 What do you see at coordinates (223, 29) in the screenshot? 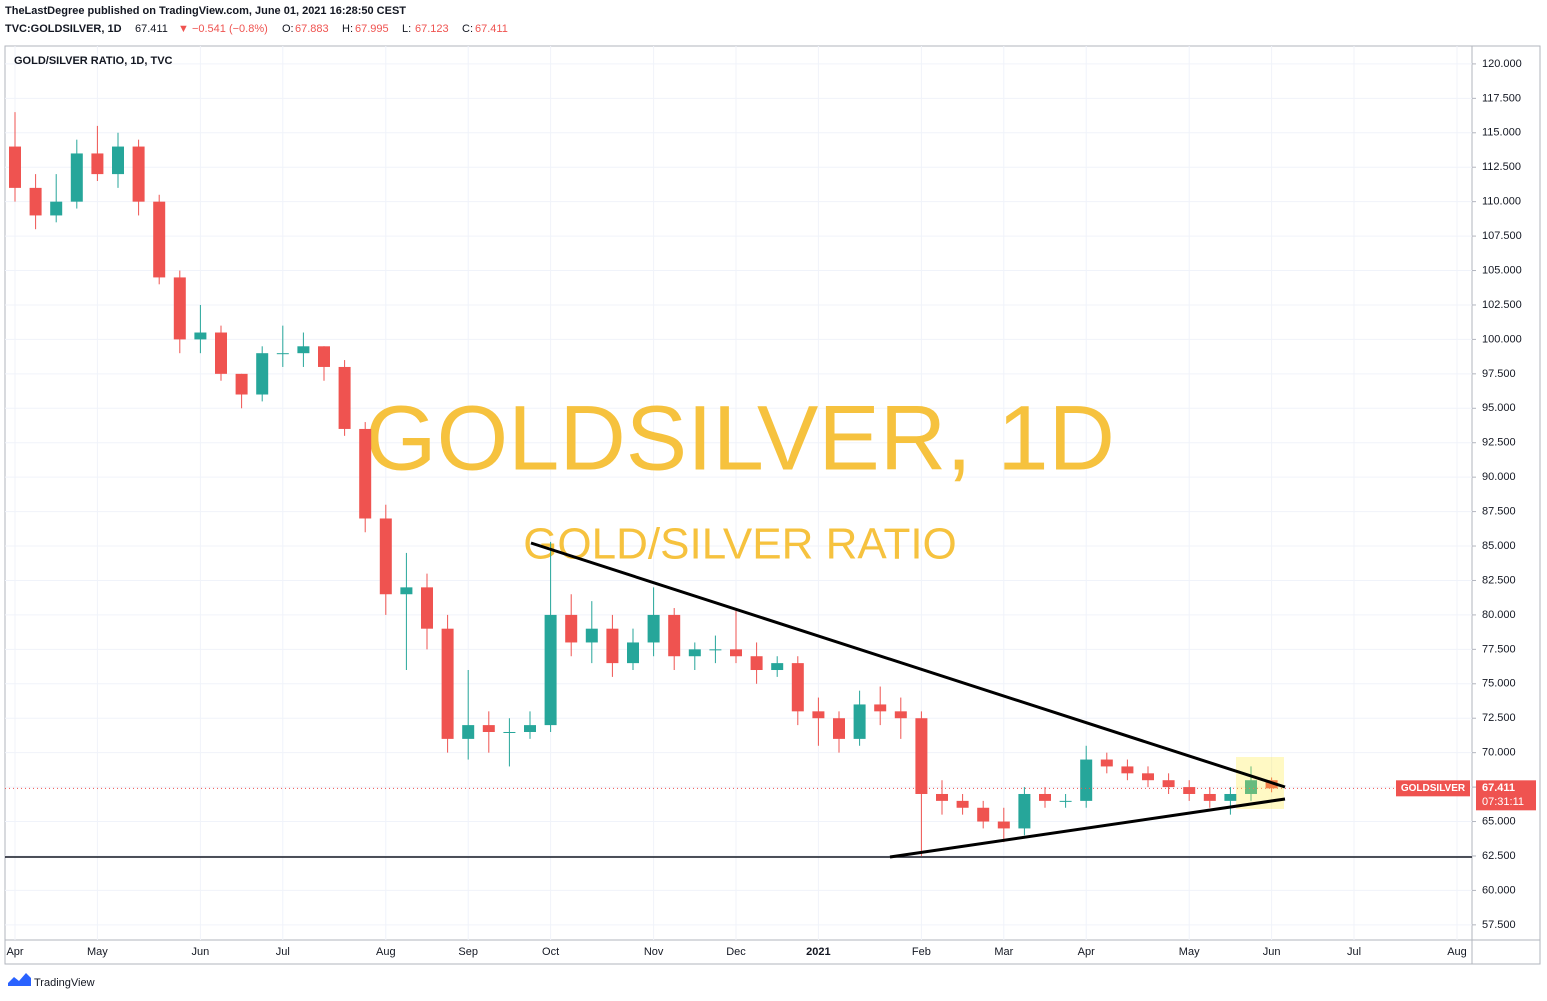
I see `change: ▼ −0.541 (−0.8%)` at bounding box center [223, 29].